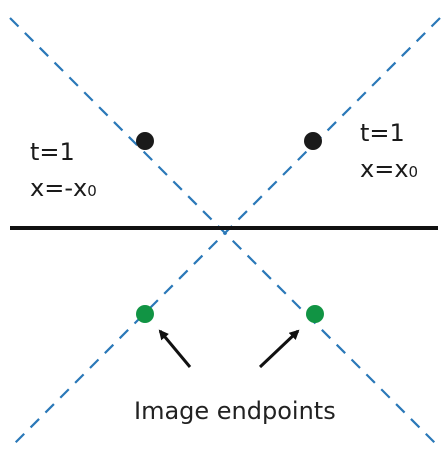 This screenshot has width=447, height=455. What do you see at coordinates (315, 314) in the screenshot?
I see `image-endpoint-right` at bounding box center [315, 314].